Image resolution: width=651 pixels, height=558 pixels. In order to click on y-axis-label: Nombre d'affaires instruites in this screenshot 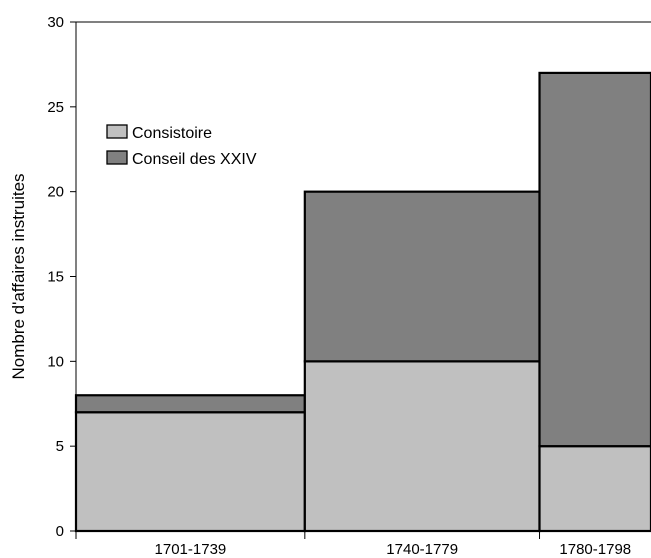, I will do `click(18, 276)`.